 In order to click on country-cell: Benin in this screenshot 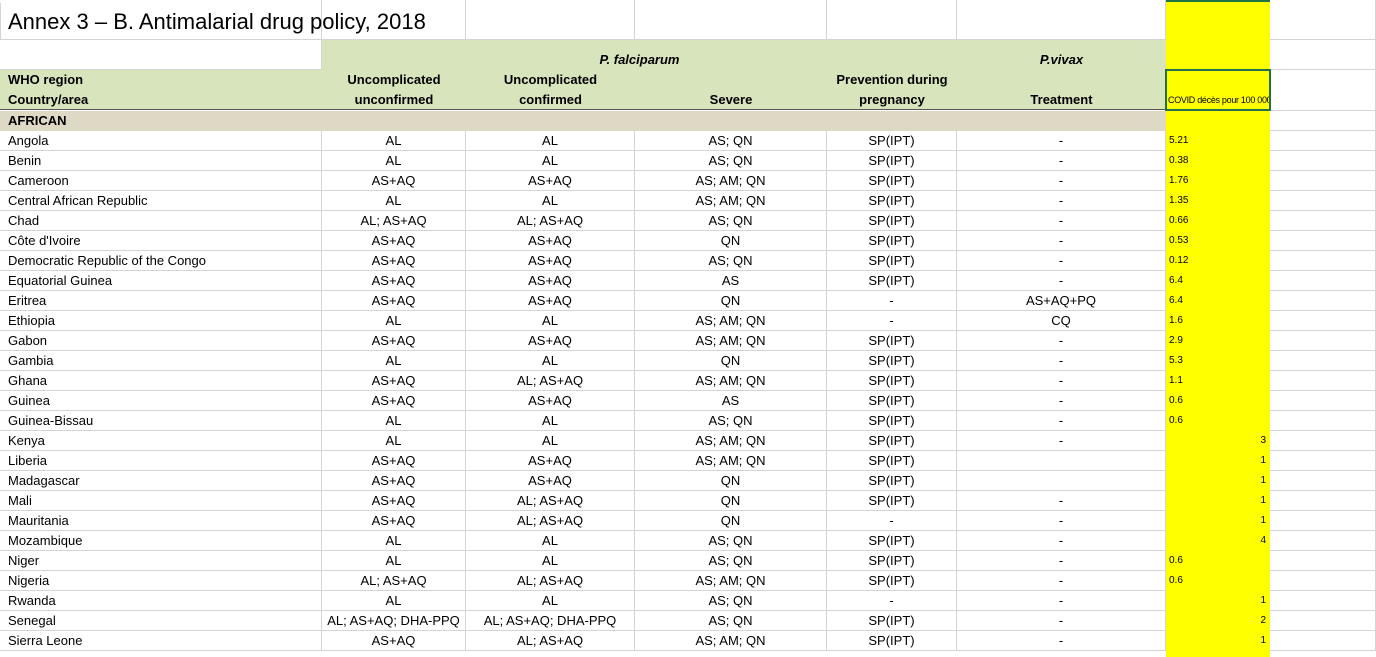, I will do `click(161, 161)`.